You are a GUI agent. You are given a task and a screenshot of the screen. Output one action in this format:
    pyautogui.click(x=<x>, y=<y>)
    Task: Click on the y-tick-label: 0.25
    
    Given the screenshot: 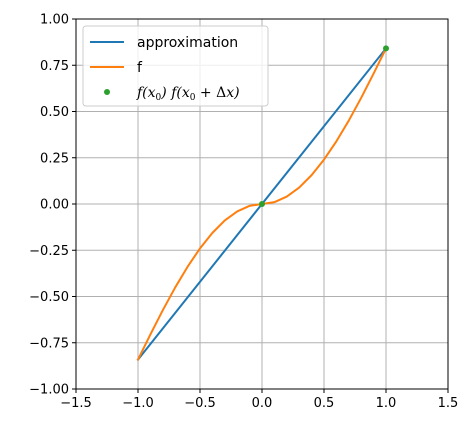 What is the action you would take?
    pyautogui.click(x=54, y=158)
    